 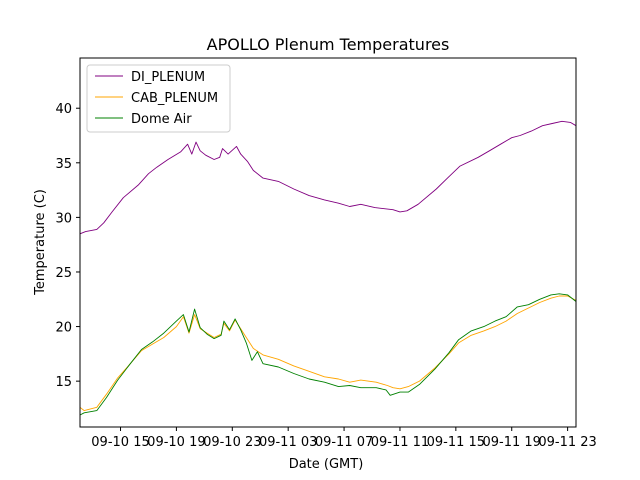 I want to click on chart-title: APOLLO Plenum Temperatures, so click(x=328, y=44).